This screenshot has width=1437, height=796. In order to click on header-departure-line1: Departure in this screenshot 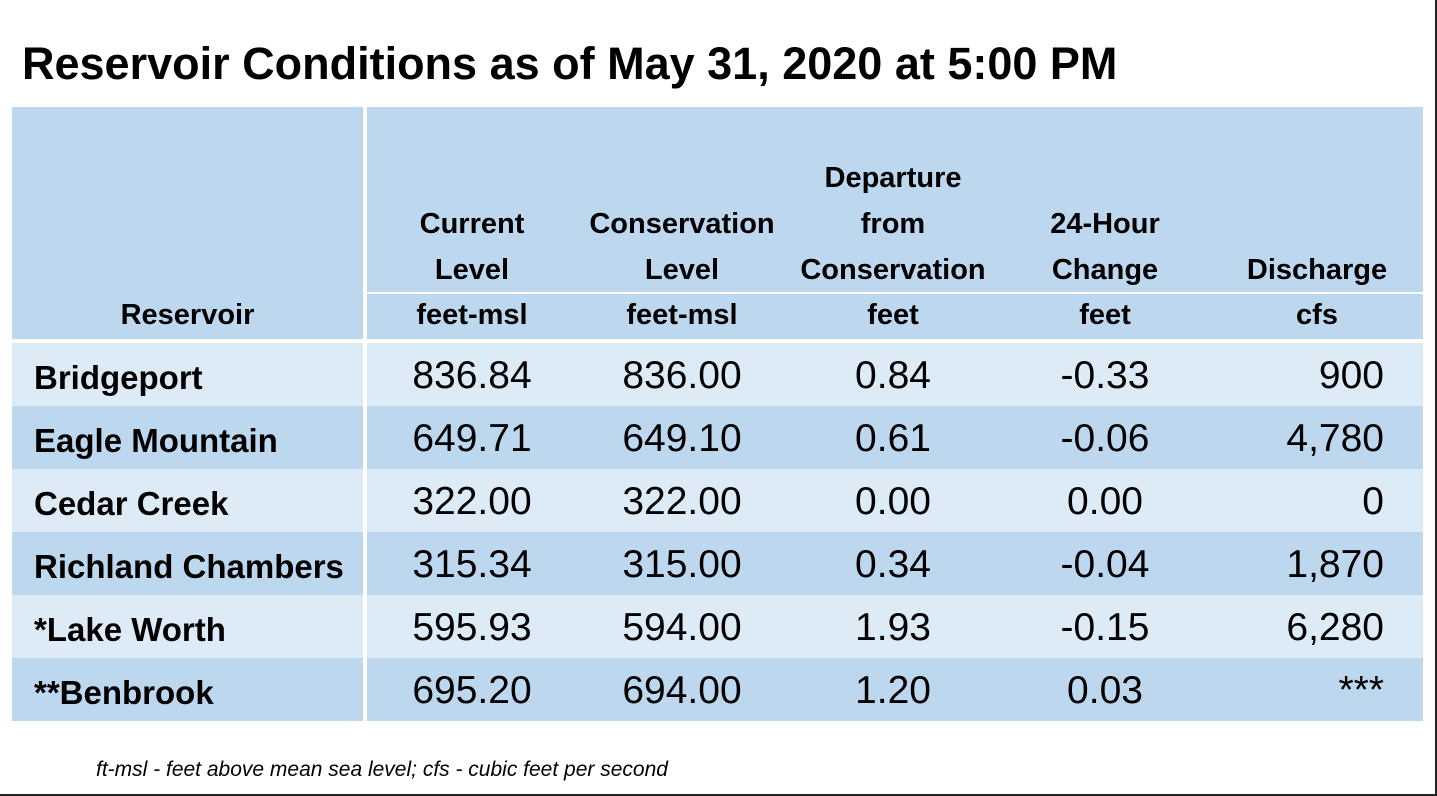, I will do `click(893, 178)`.